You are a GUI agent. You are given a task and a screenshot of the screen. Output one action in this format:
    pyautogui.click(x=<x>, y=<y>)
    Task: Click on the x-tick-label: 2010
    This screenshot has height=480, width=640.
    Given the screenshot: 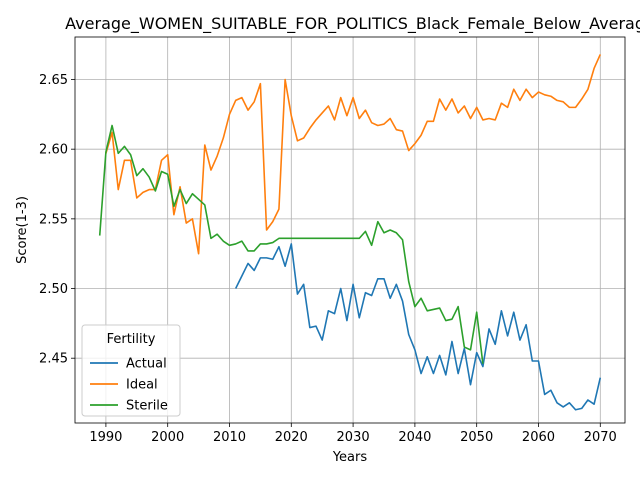 What is the action you would take?
    pyautogui.click(x=229, y=437)
    